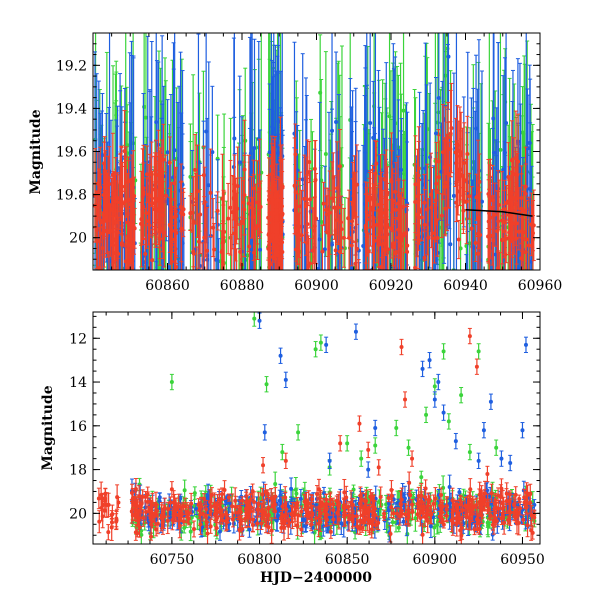 The width and height of the screenshot is (600, 600). Describe the element at coordinates (71, 66) in the screenshot. I see `y-tick-label: 19.2` at that location.